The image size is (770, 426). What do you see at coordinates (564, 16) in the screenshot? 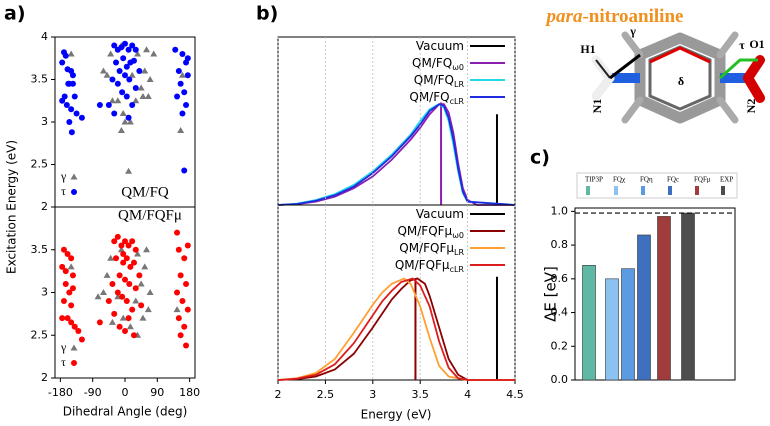
I see `title-italic: para` at bounding box center [564, 16].